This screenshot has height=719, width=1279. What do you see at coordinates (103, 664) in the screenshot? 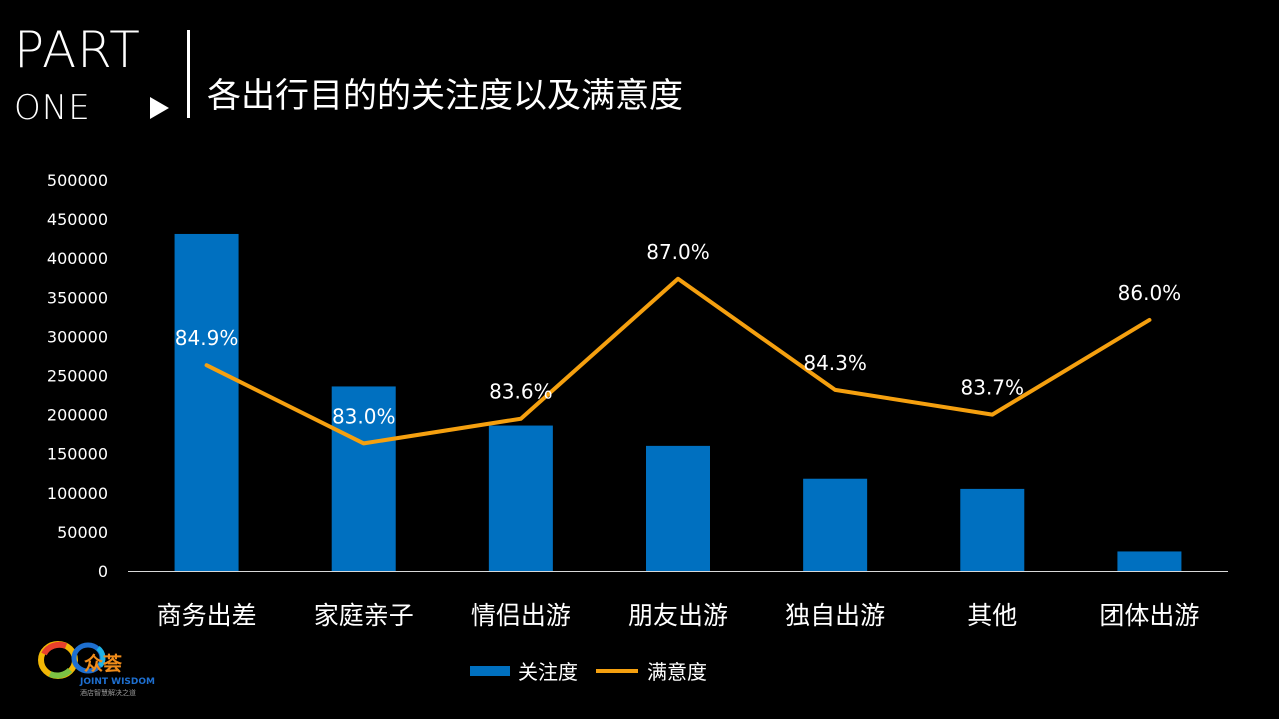
I see `logo-brand-text: 众荟` at bounding box center [103, 664].